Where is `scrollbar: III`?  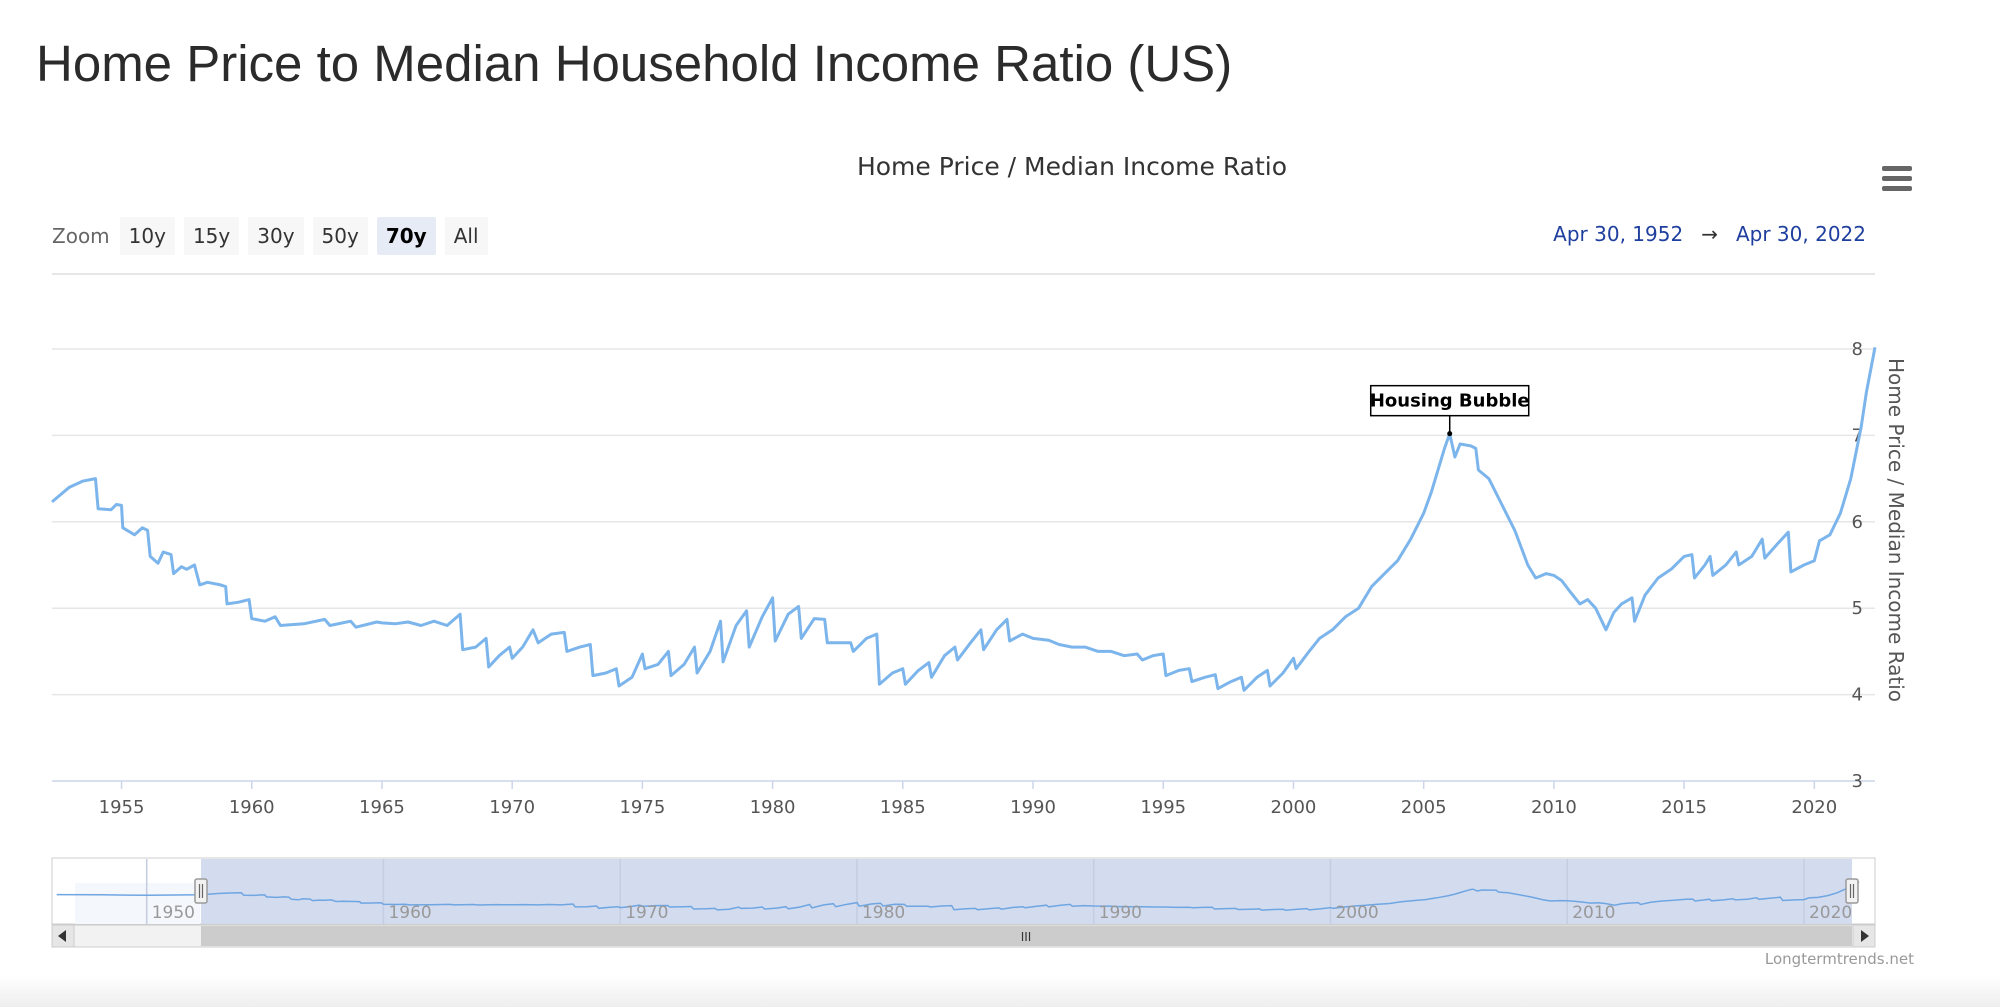 scrollbar: III is located at coordinates (963, 936).